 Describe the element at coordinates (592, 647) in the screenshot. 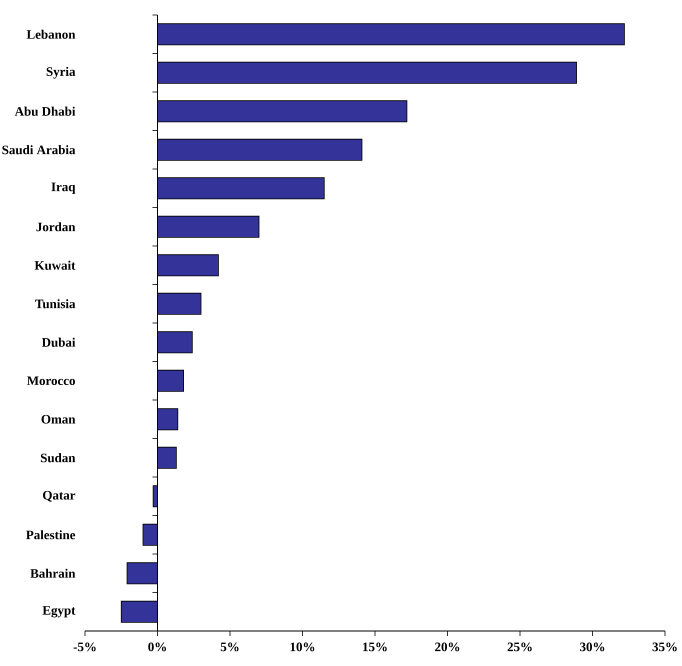

I see `x-tick-label: 30%` at that location.